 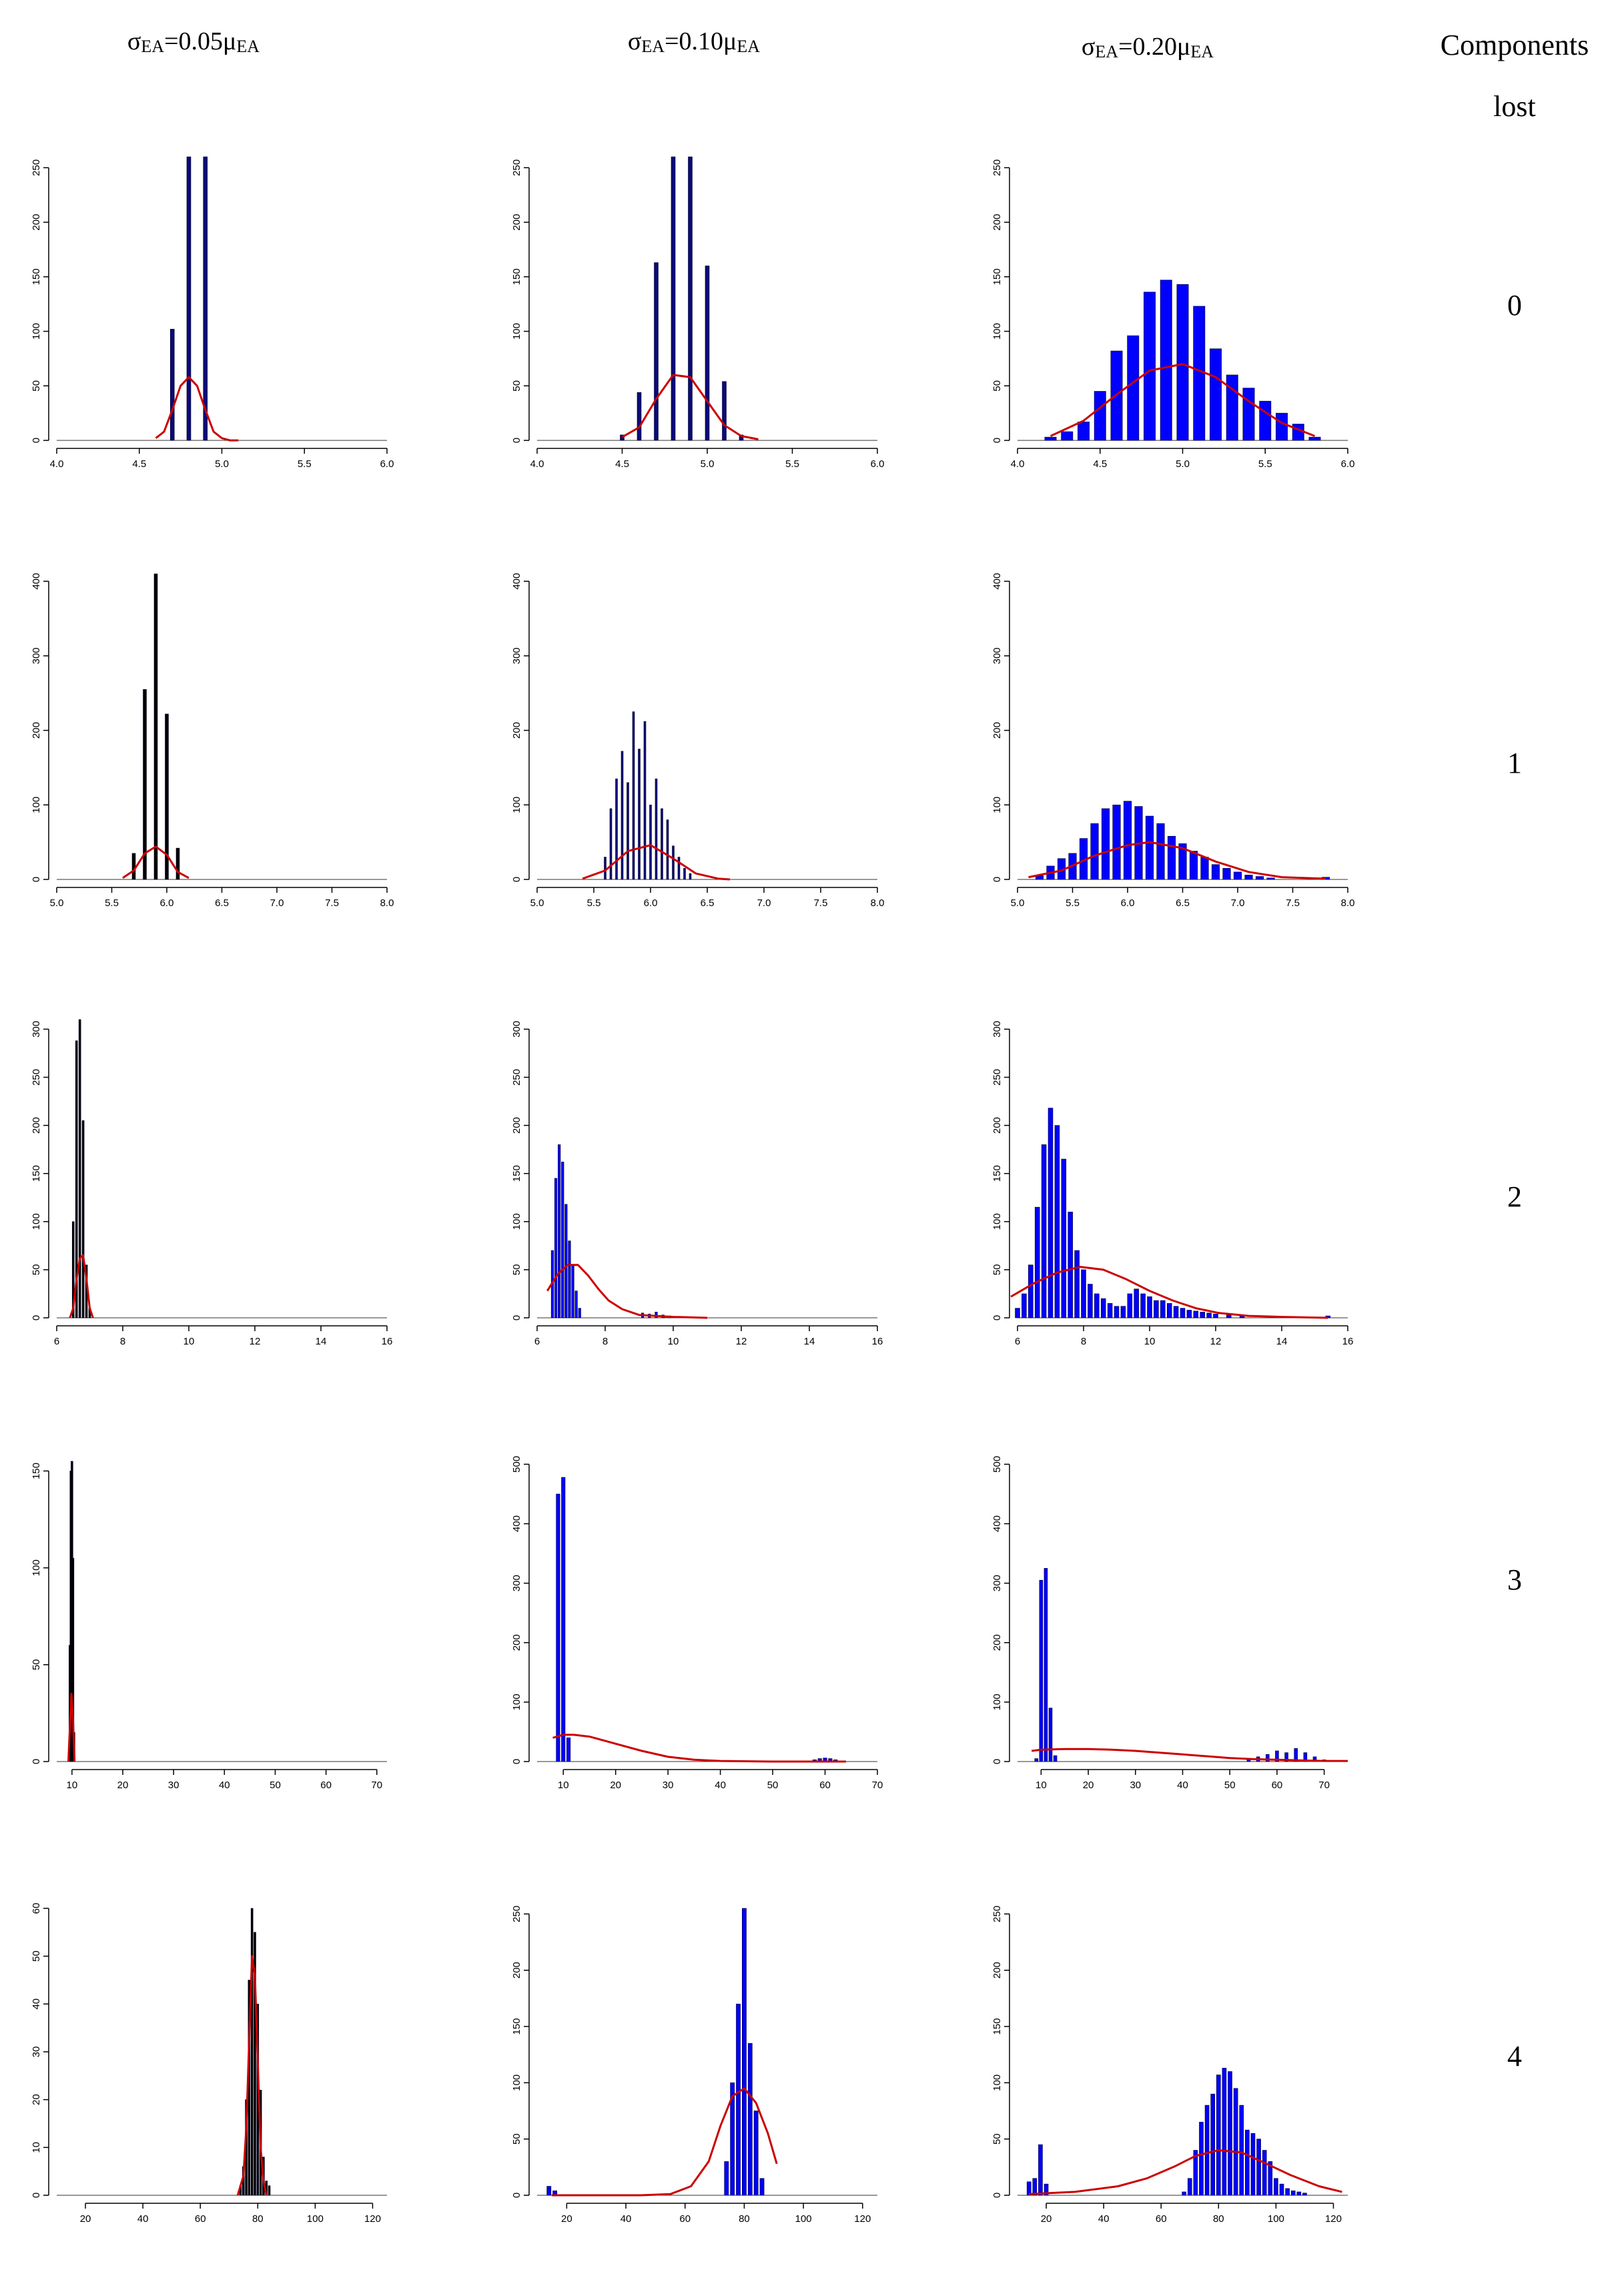 What do you see at coordinates (708, 903) in the screenshot?
I see `x-tick-label: 6.5` at bounding box center [708, 903].